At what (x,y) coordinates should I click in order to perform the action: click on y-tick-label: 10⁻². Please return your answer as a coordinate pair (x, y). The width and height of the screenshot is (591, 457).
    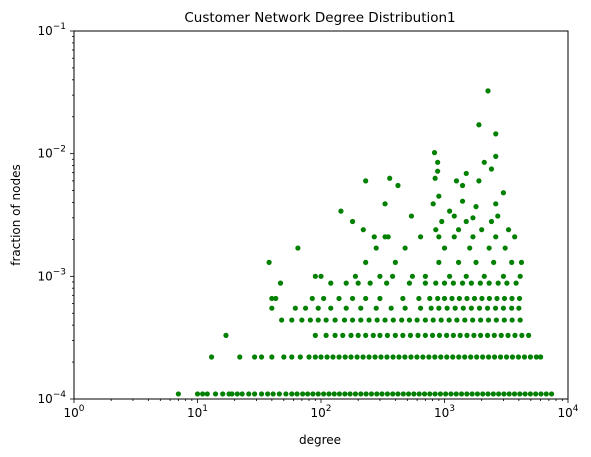
    Looking at the image, I should click on (51, 153).